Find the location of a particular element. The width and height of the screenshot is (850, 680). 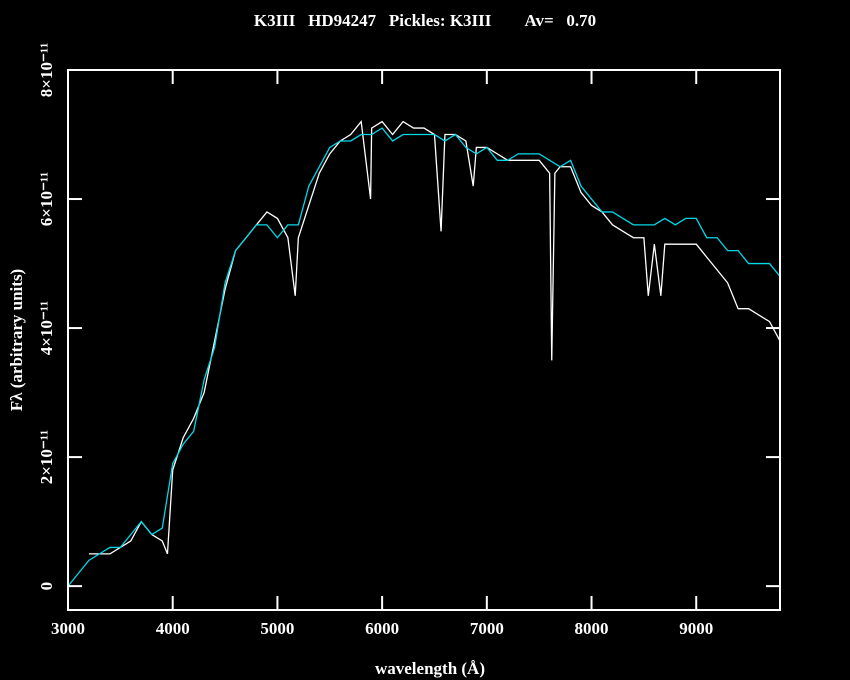

y-tick-label: 6×10⁻¹¹ is located at coordinates (46, 199).